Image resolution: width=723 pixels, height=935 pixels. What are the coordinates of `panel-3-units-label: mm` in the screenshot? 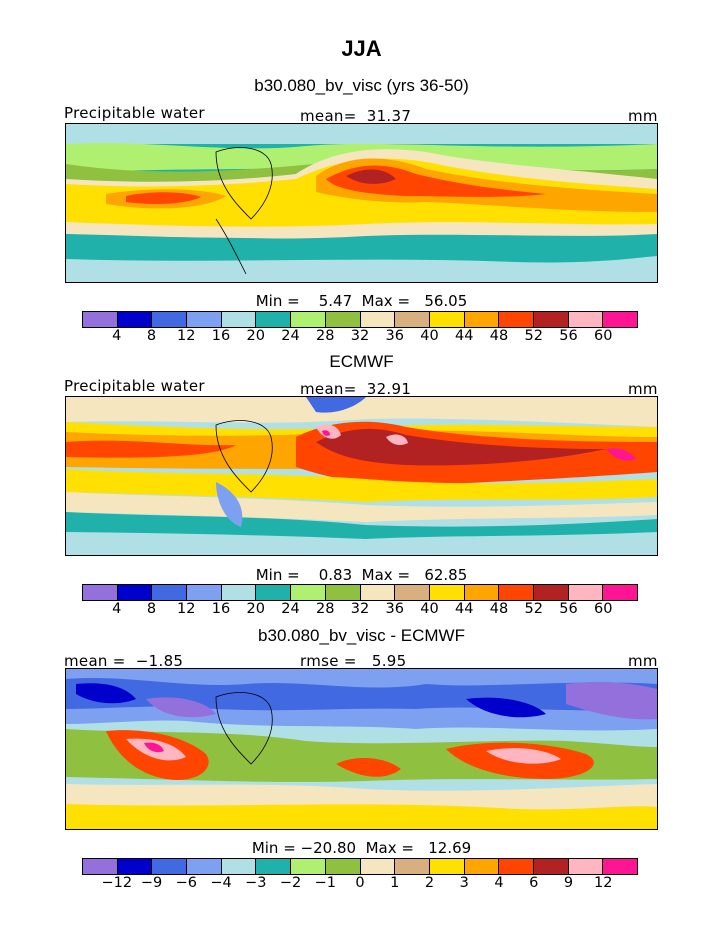 It's located at (643, 661).